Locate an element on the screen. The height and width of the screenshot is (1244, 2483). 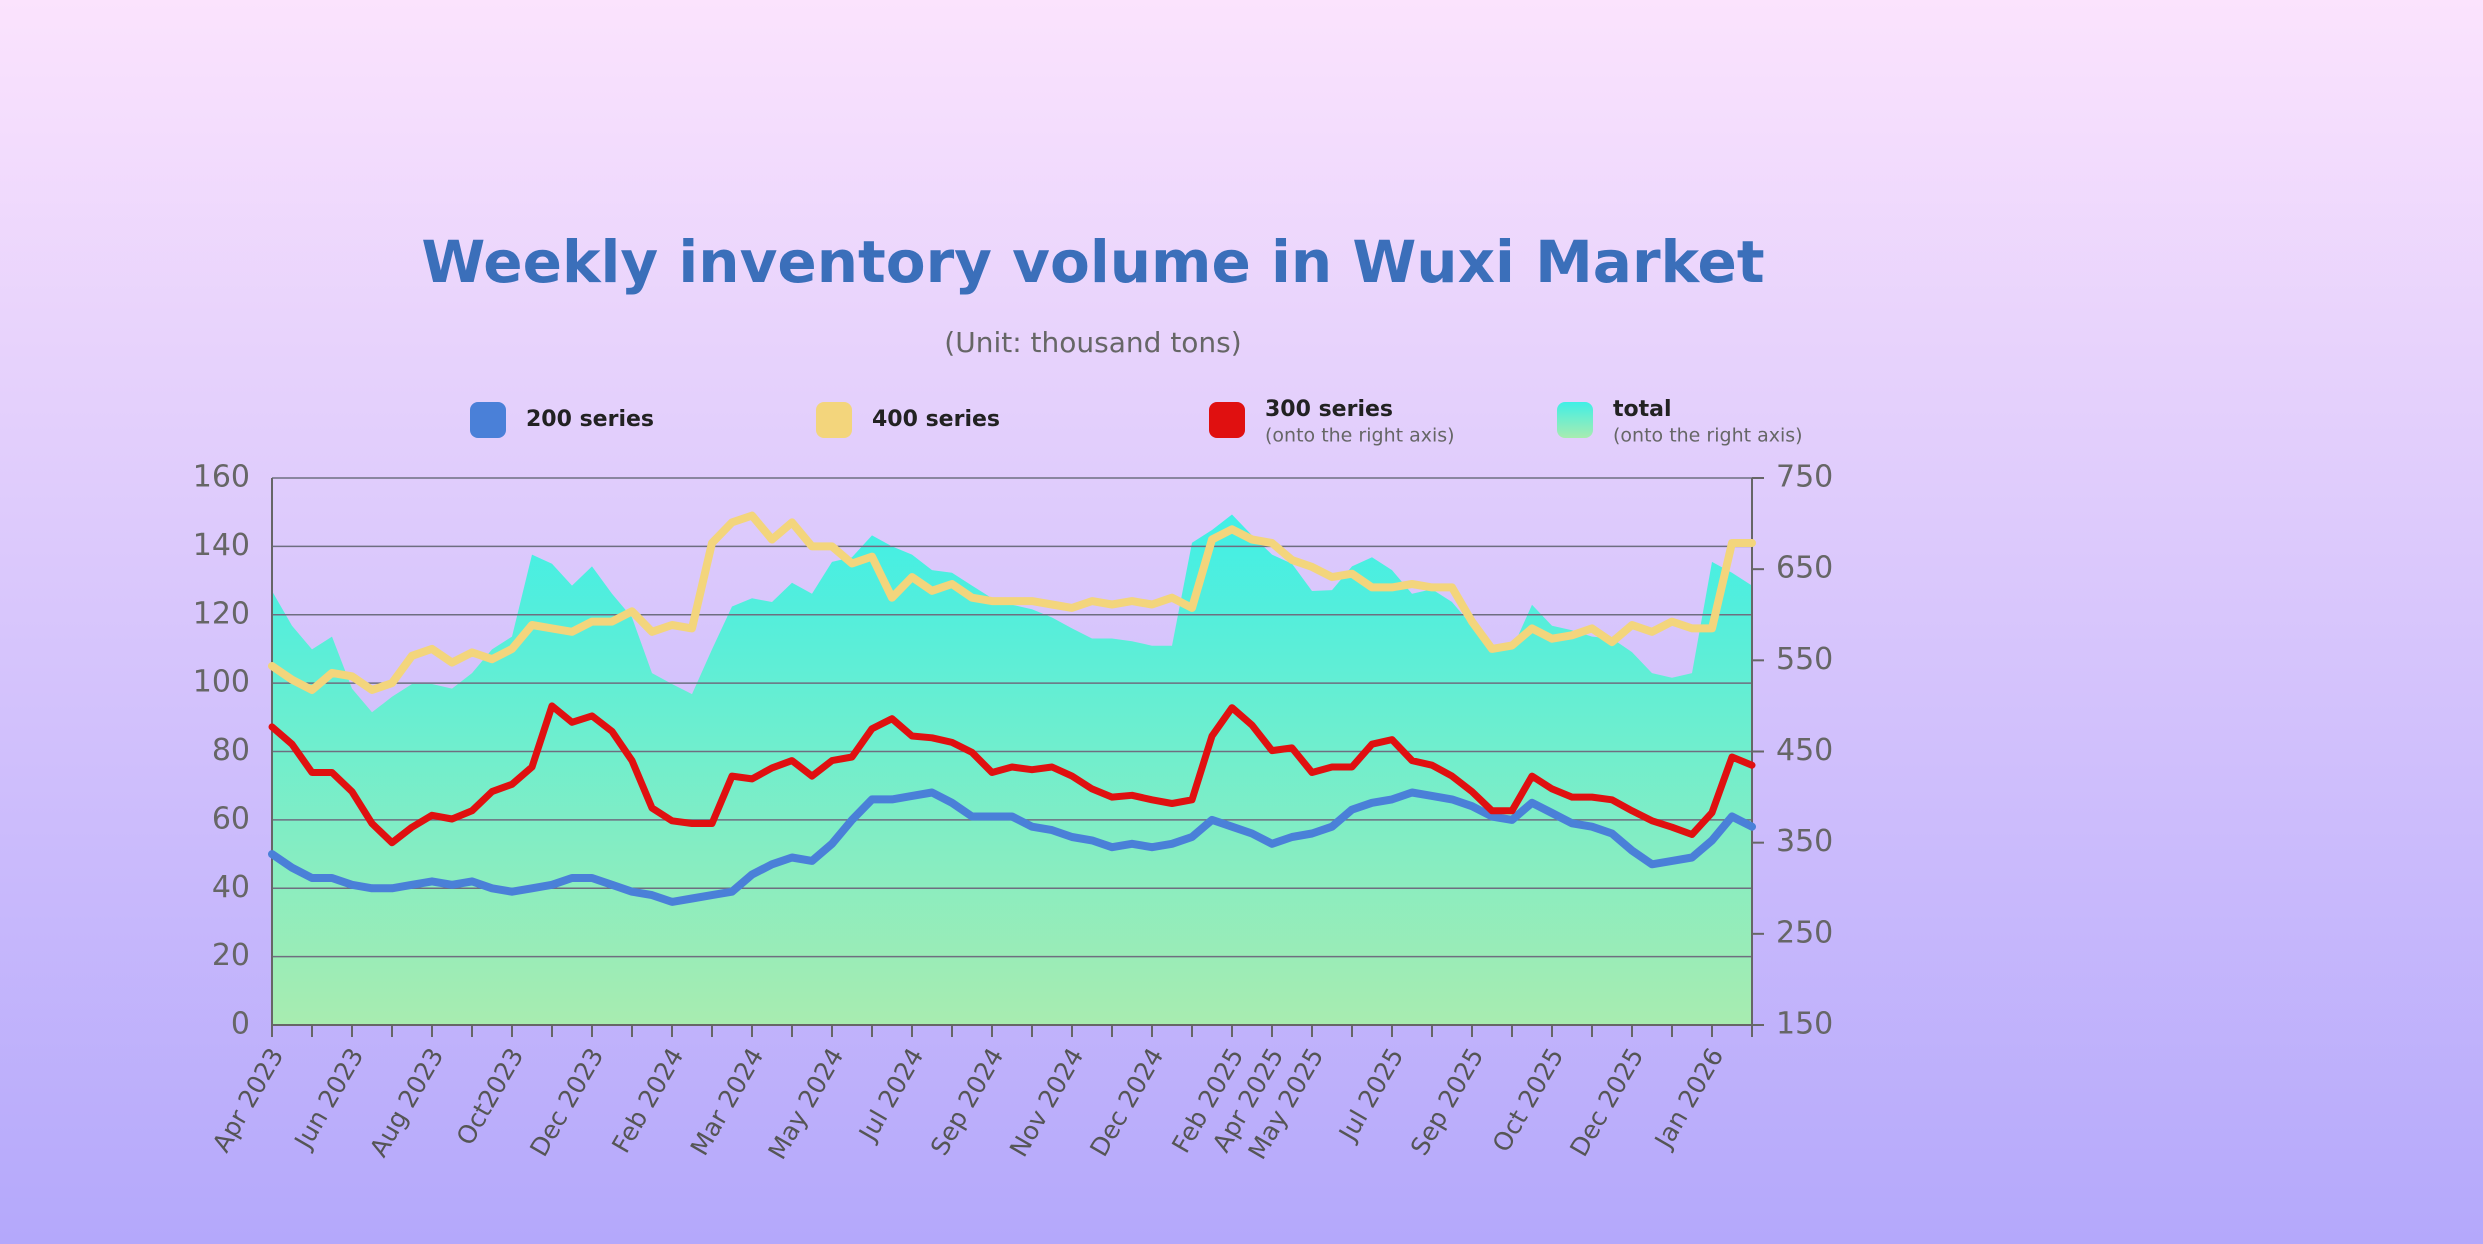
y2-tick-label: 750 is located at coordinates (1804, 477).